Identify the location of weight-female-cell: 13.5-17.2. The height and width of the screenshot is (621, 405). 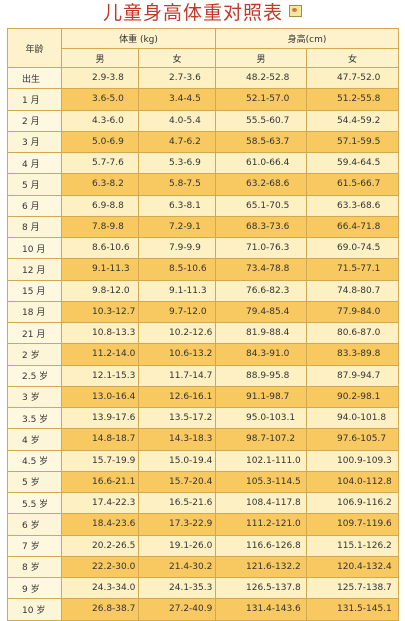
(177, 418).